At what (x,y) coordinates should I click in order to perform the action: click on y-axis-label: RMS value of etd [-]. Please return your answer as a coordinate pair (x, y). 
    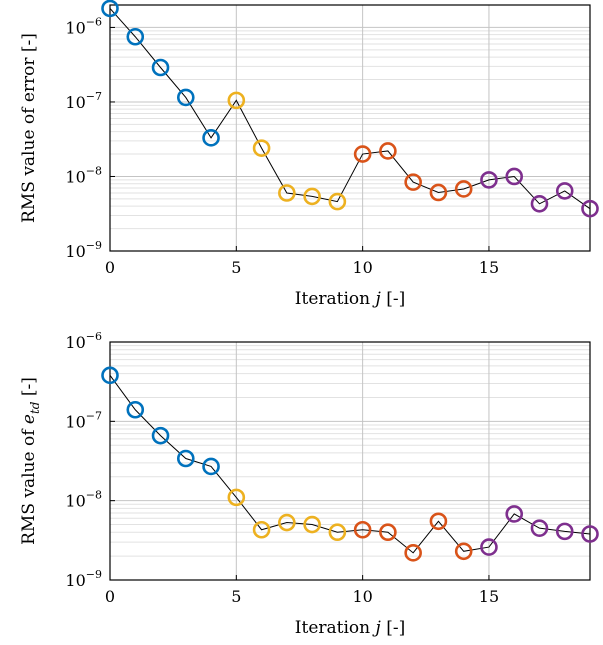
    Looking at the image, I should click on (30, 461).